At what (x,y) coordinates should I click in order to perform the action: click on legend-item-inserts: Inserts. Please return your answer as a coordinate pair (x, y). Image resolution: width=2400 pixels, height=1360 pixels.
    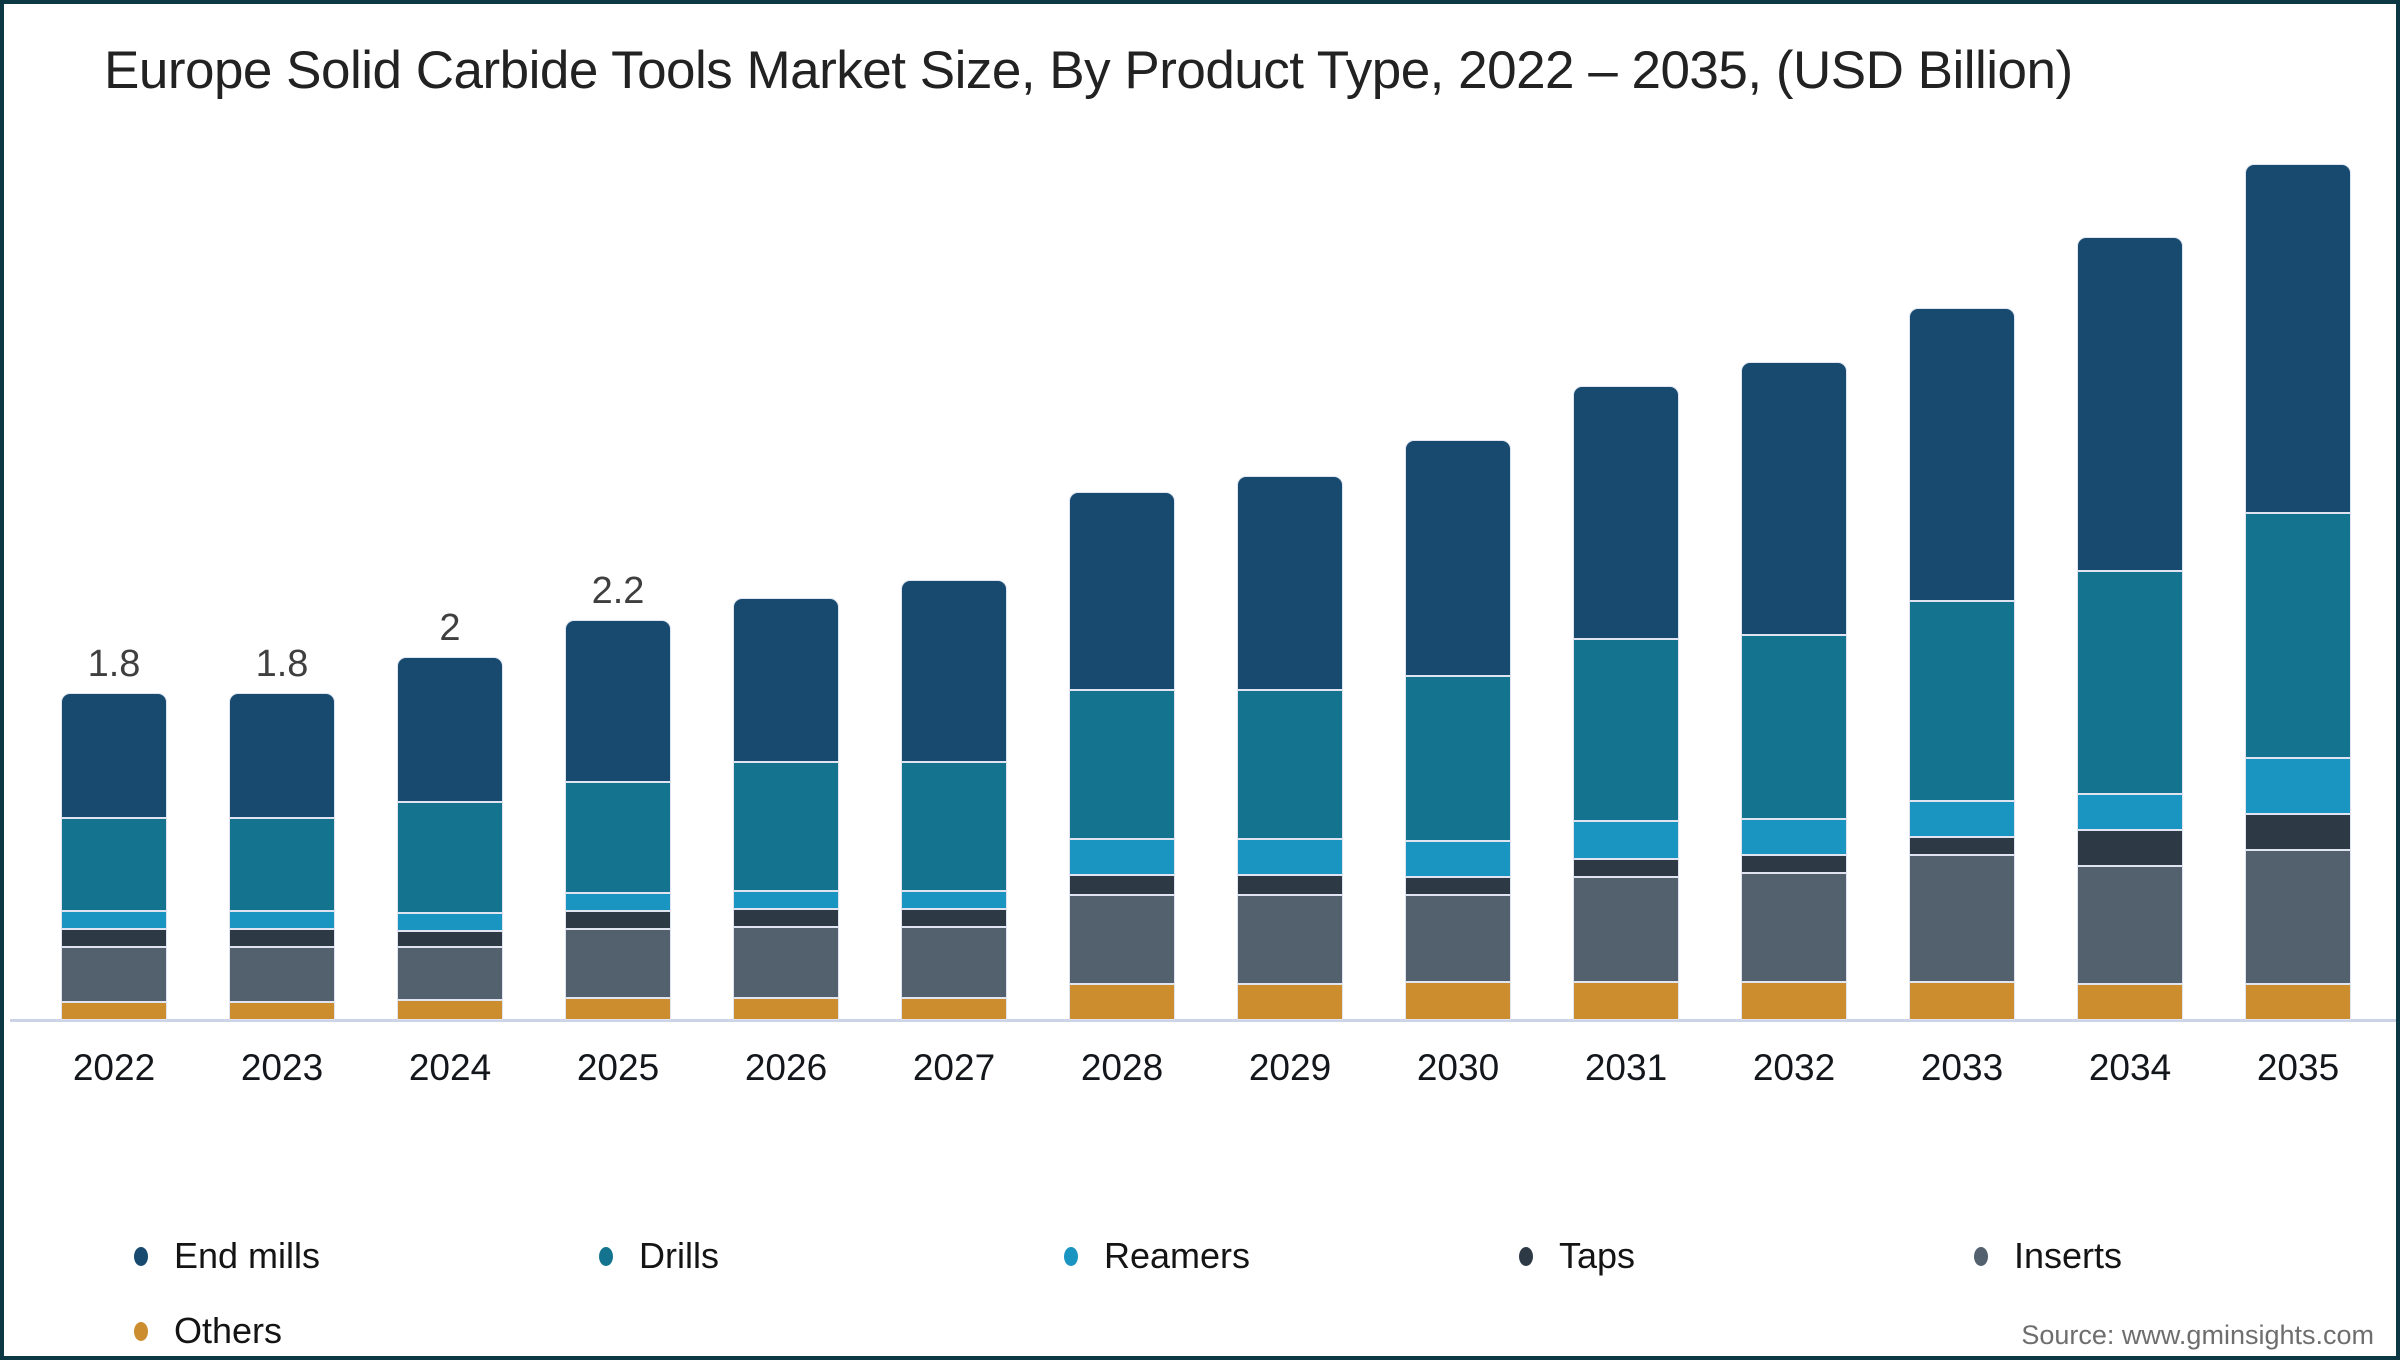
    Looking at the image, I should click on (2048, 1256).